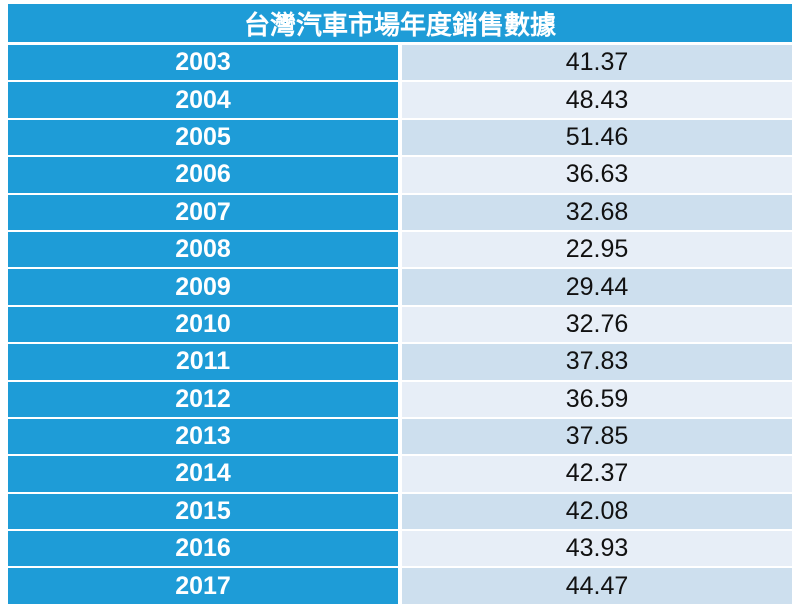  Describe the element at coordinates (203, 249) in the screenshot. I see `year-cell: 2008` at that location.